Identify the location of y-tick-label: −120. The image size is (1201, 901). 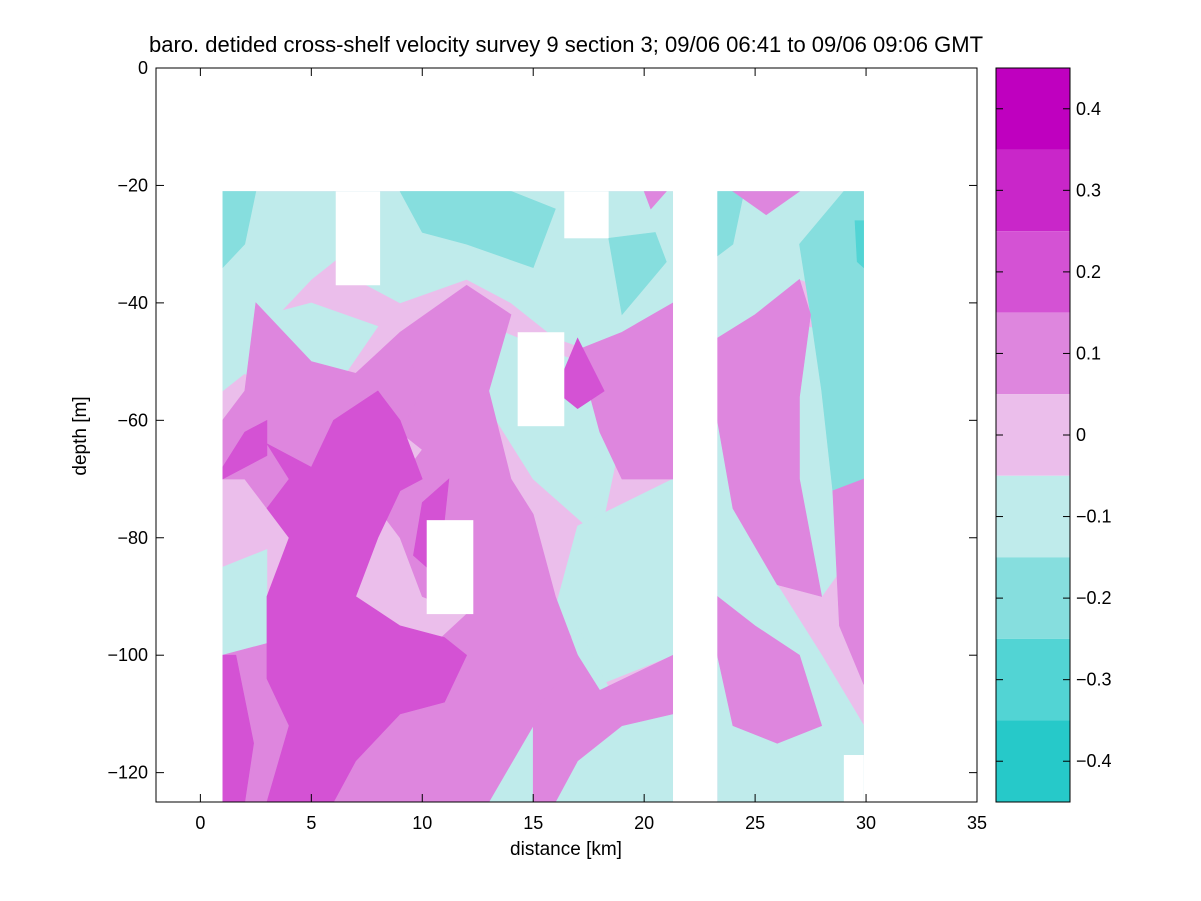
(127, 773).